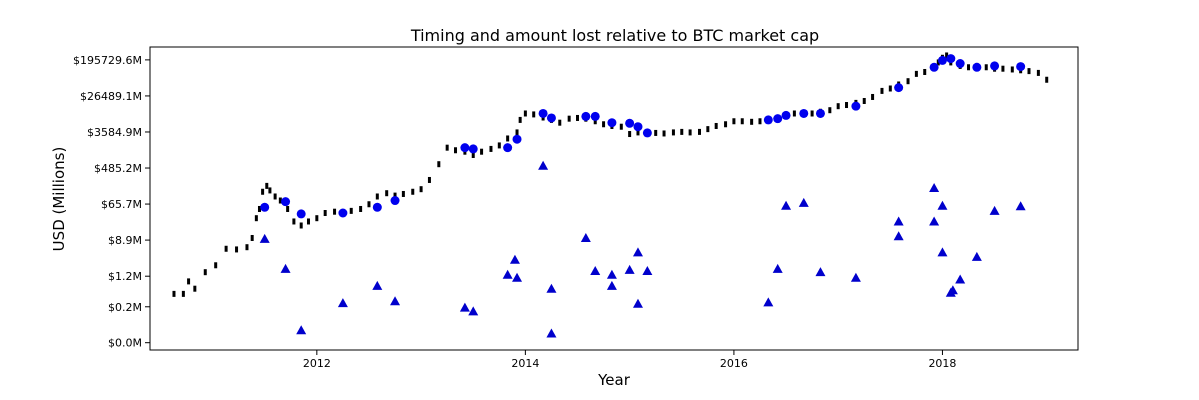 This screenshot has width=1199, height=400. What do you see at coordinates (111, 96) in the screenshot?
I see `y-tick-label: $26489.1M` at bounding box center [111, 96].